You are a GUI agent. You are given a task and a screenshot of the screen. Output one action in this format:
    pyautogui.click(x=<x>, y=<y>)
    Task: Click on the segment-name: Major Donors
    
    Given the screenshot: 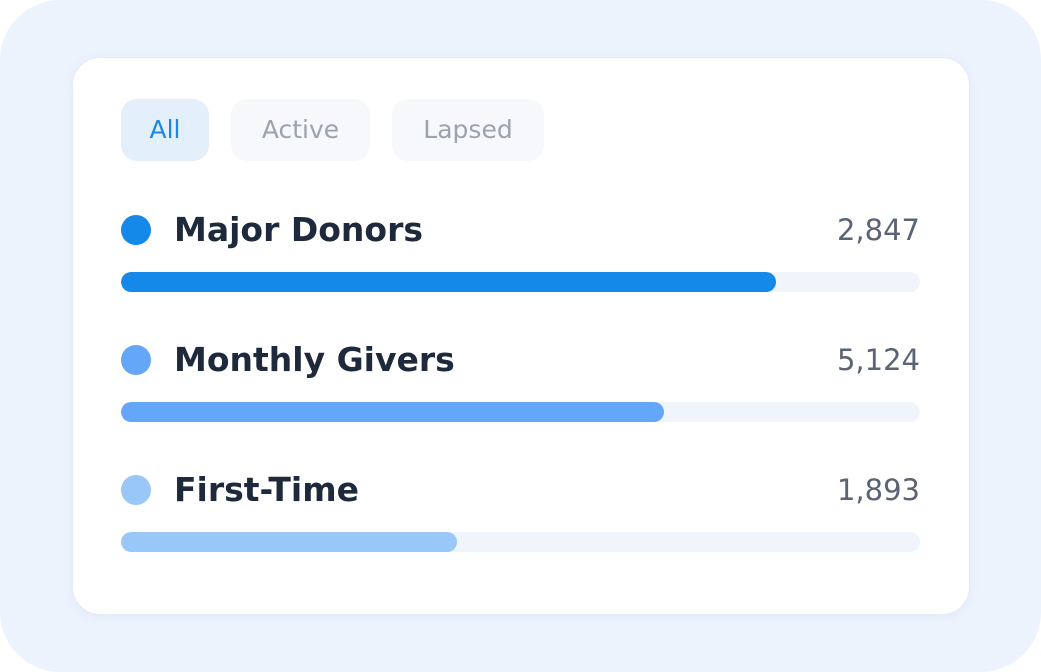 What is the action you would take?
    pyautogui.click(x=298, y=229)
    